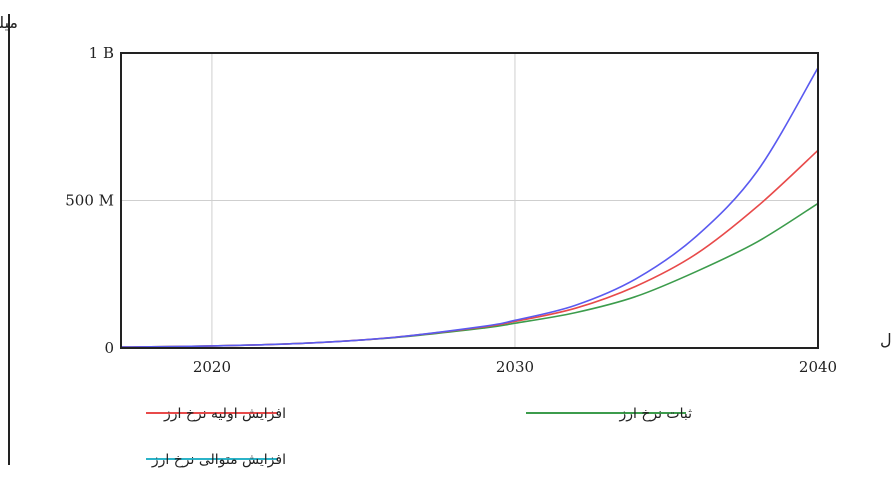 The width and height of the screenshot is (893, 477). I want to click on x-axis-unit-label: سال, so click(886, 339).